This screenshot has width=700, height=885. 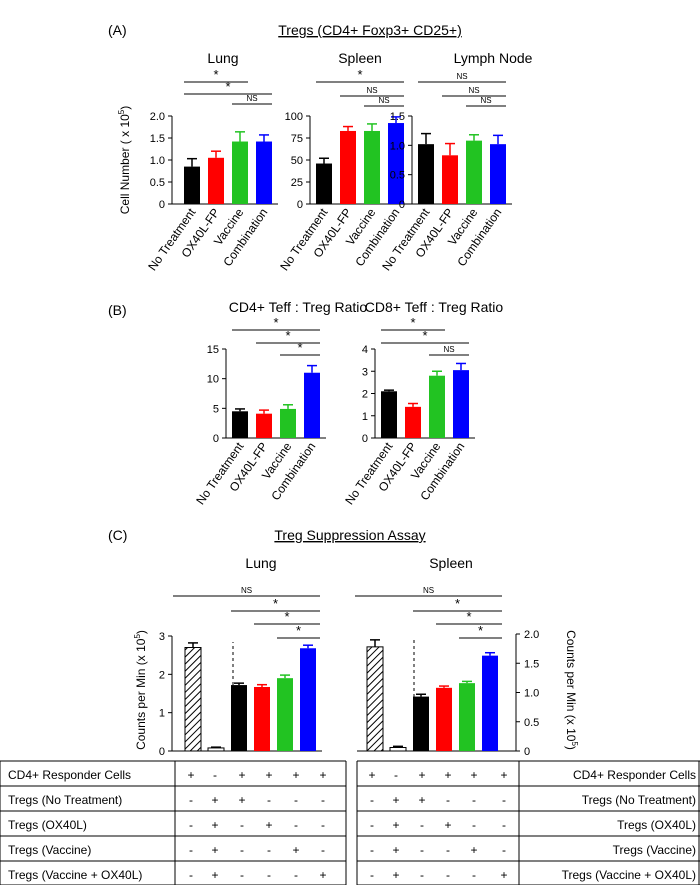 What do you see at coordinates (213, 380) in the screenshot?
I see `y-tick-label: 10` at bounding box center [213, 380].